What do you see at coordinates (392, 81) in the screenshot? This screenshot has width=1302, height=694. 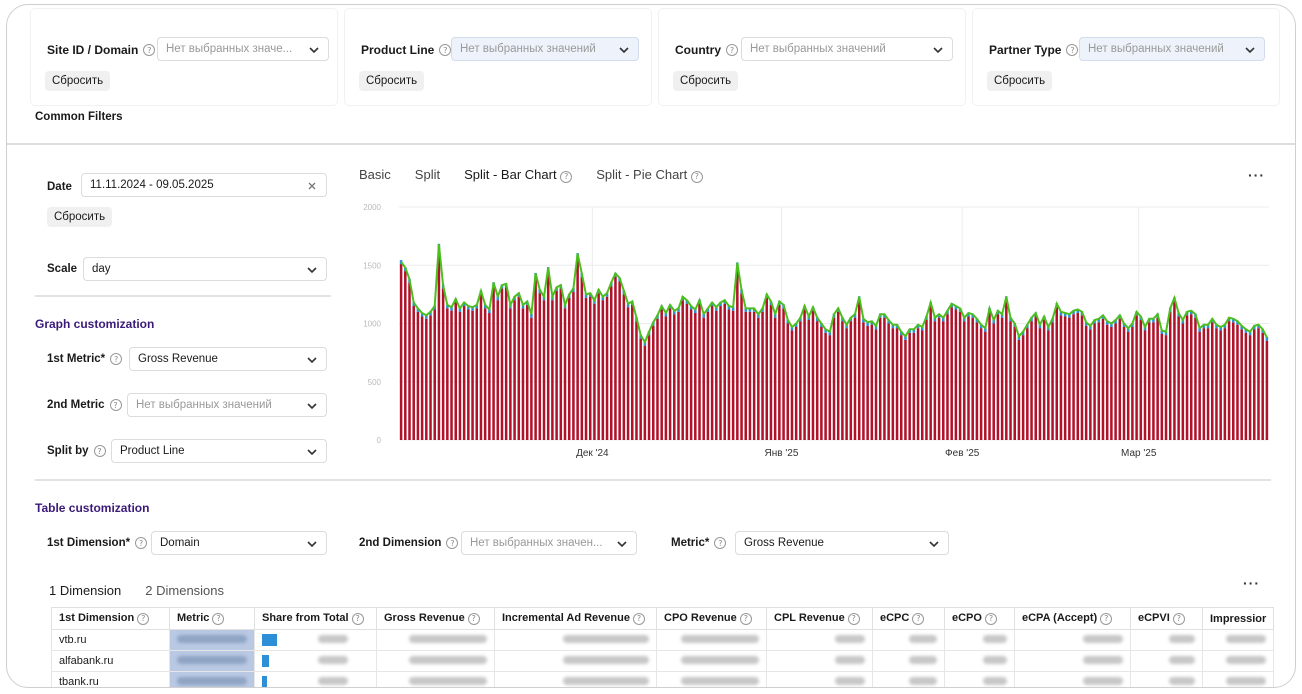 I see `product-line-reset-button: Сбросить` at bounding box center [392, 81].